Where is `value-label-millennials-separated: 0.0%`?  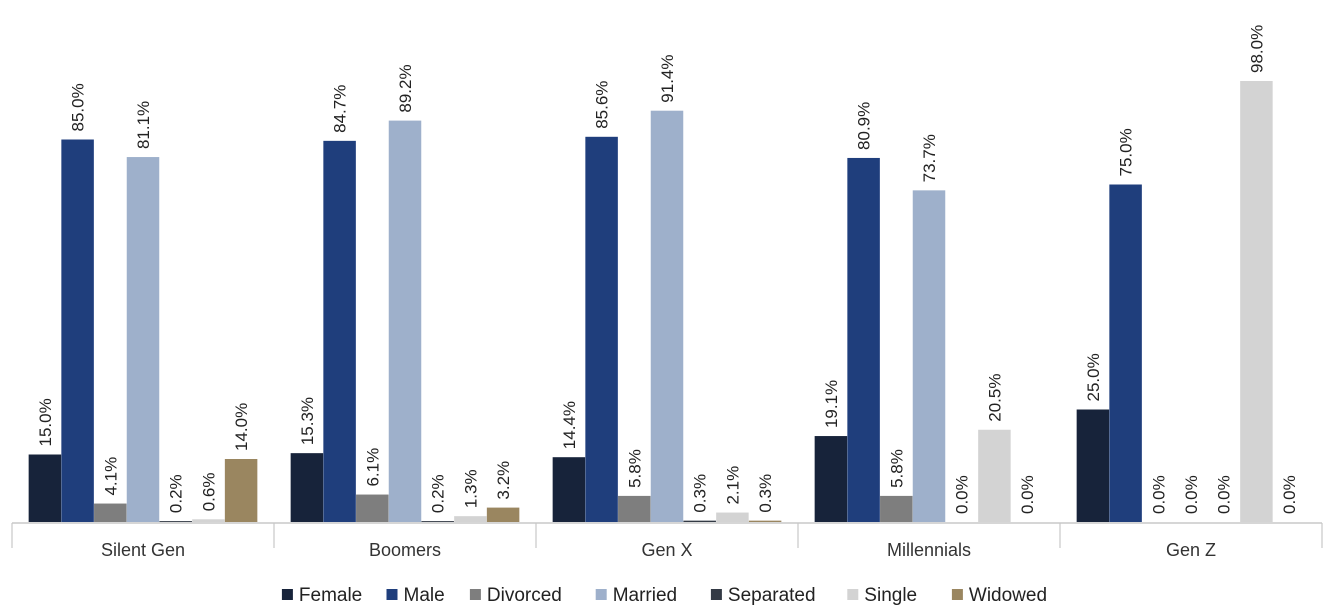
value-label-millennials-separated: 0.0% is located at coordinates (962, 494).